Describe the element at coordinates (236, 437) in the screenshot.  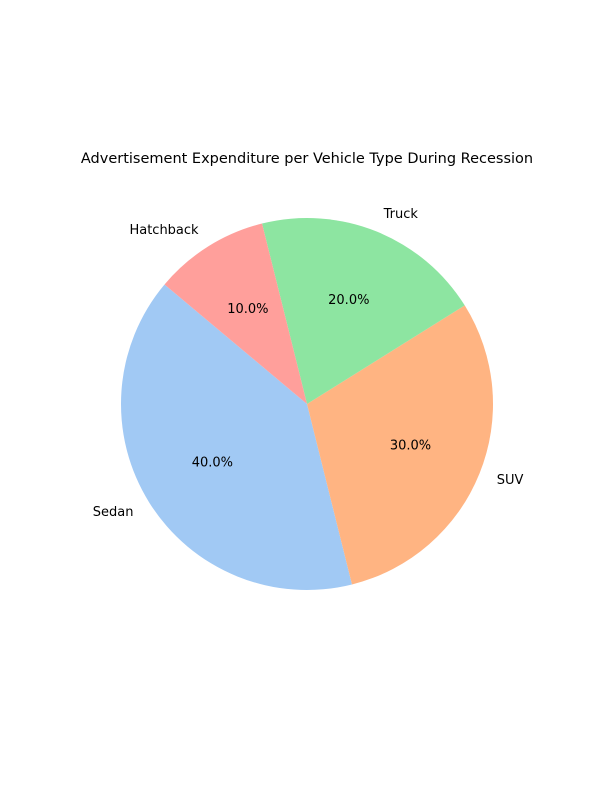
I see `pie-slice-sedan` at that location.